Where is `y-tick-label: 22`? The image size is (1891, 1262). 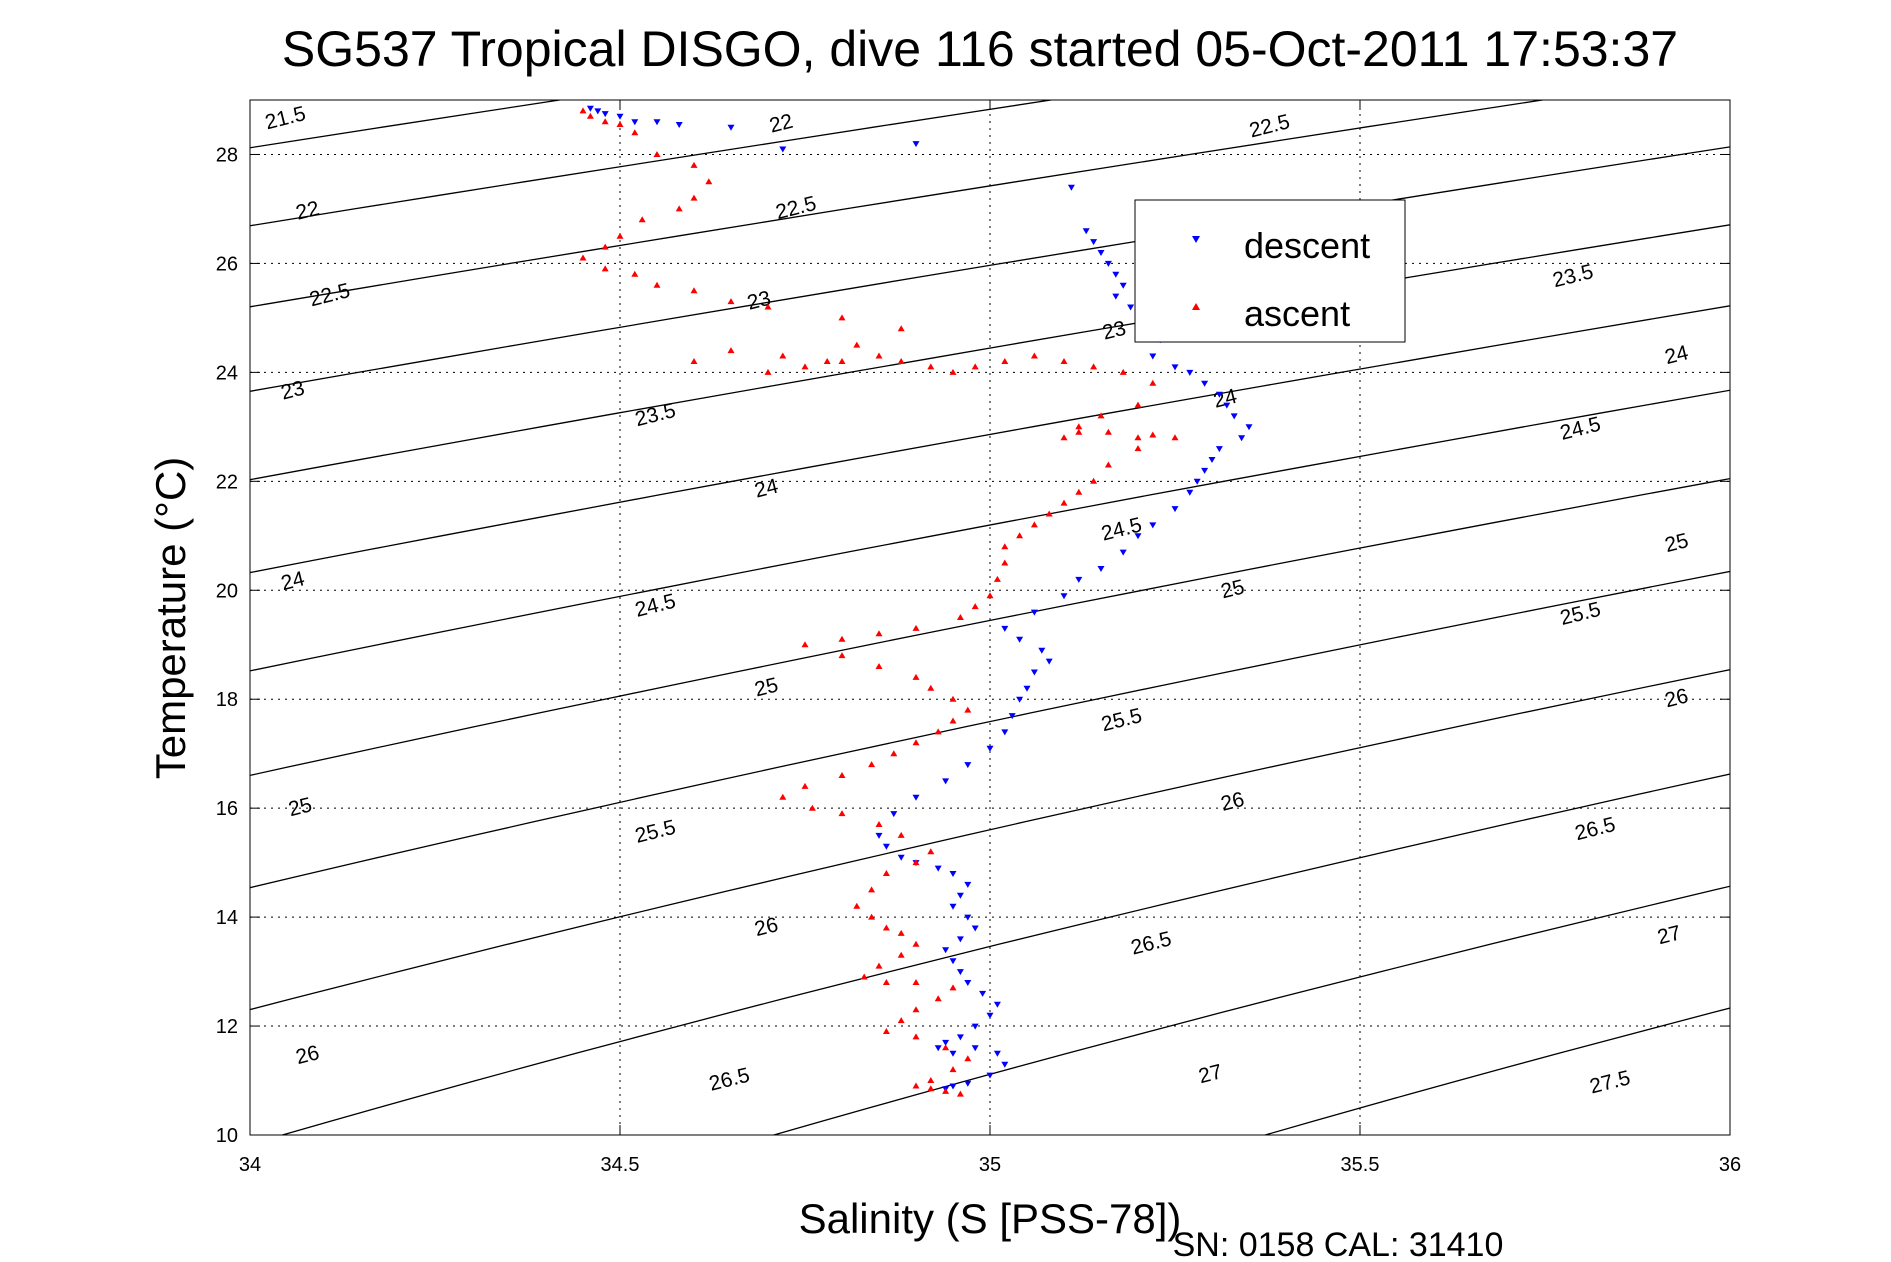 y-tick-label: 22 is located at coordinates (227, 482).